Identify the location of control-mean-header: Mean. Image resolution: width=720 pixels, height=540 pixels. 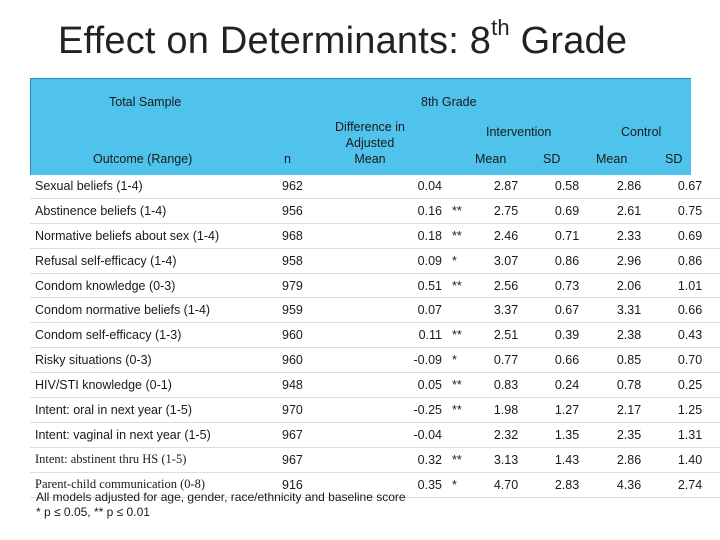
(612, 159).